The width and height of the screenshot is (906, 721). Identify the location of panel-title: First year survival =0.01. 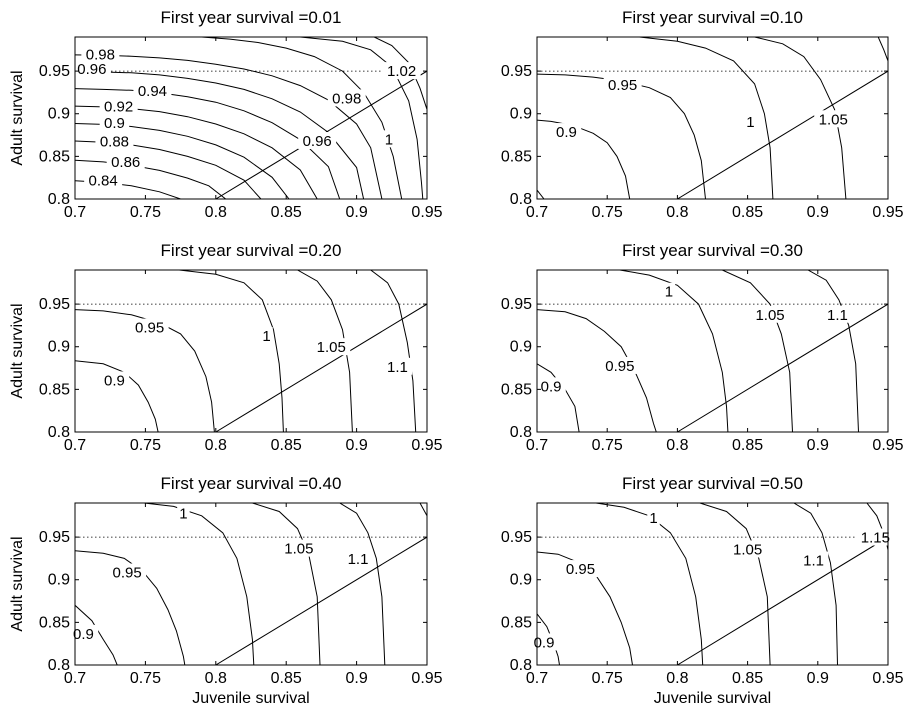
(251, 17).